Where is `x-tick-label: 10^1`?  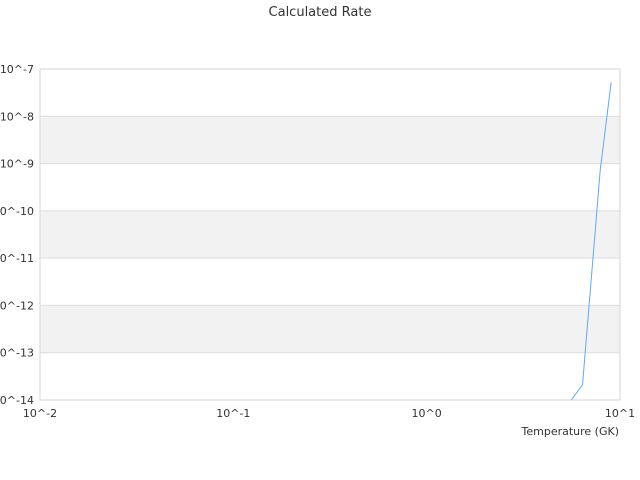
x-tick-label: 10^1 is located at coordinates (620, 413).